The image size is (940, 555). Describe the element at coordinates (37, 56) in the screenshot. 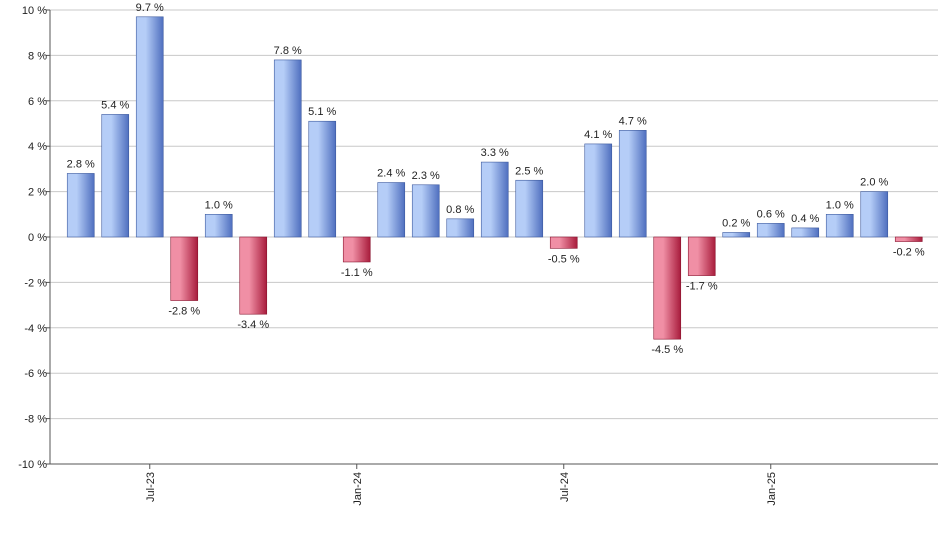

I see `y-tick-label: 8 %` at that location.